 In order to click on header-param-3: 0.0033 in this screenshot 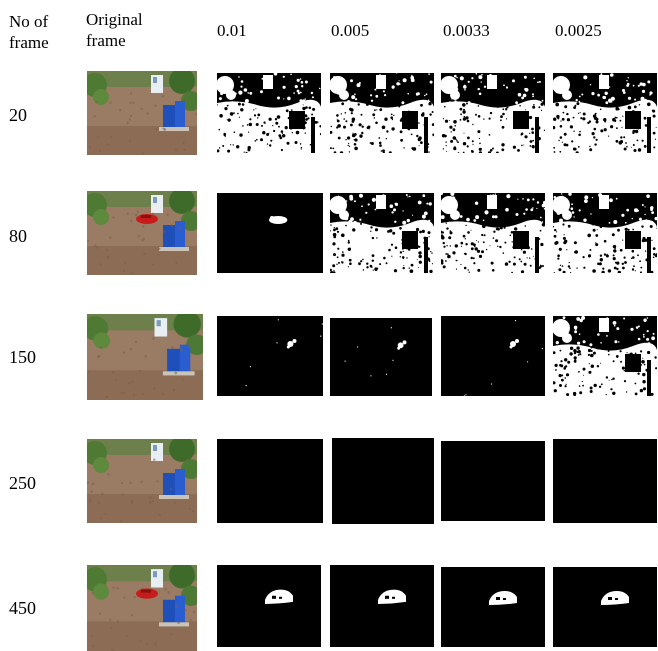, I will do `click(466, 30)`.